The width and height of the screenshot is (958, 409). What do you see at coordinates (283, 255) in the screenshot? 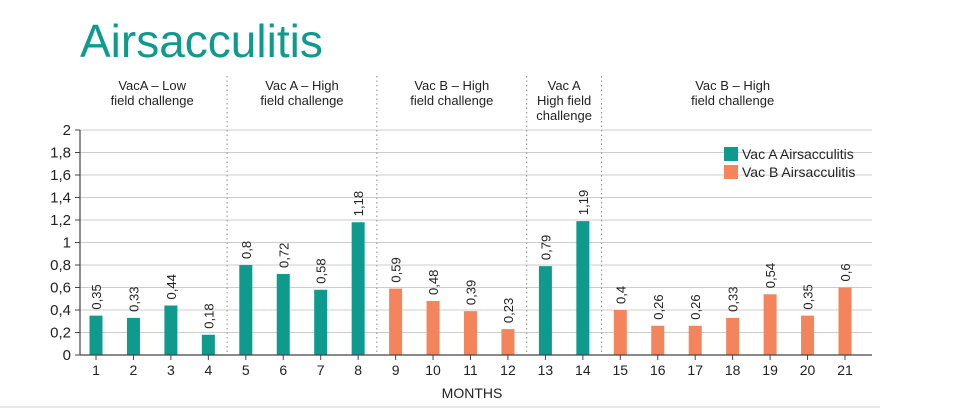
I see `data-label-month-6: 0,72` at bounding box center [283, 255].